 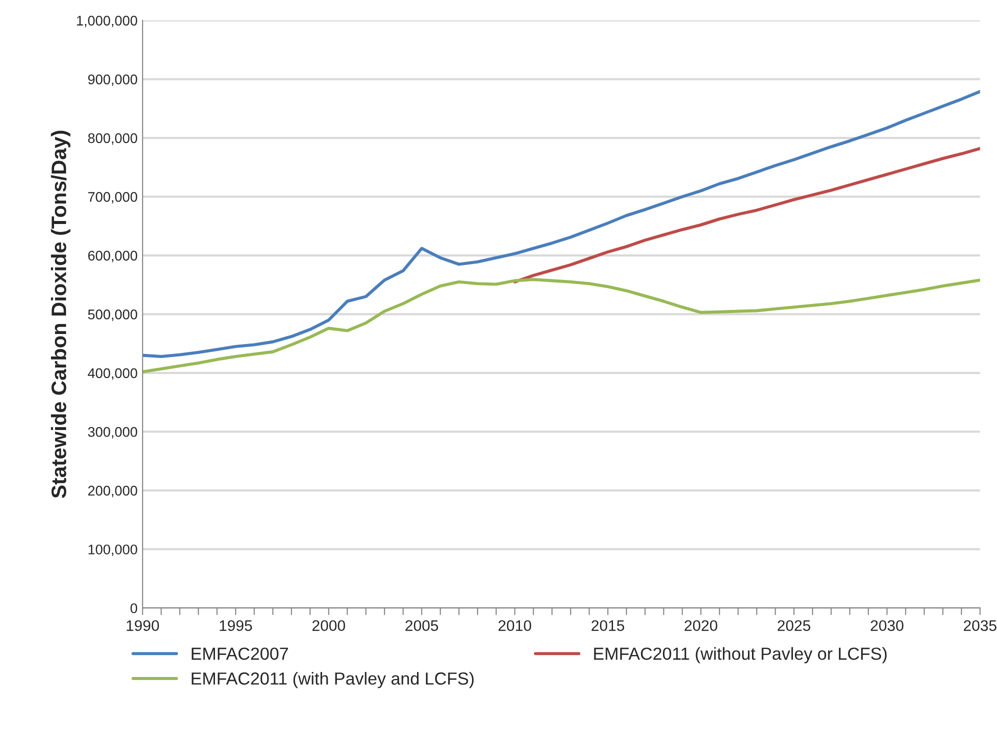 What do you see at coordinates (113, 550) in the screenshot?
I see `y-tick-label: 100,000` at bounding box center [113, 550].